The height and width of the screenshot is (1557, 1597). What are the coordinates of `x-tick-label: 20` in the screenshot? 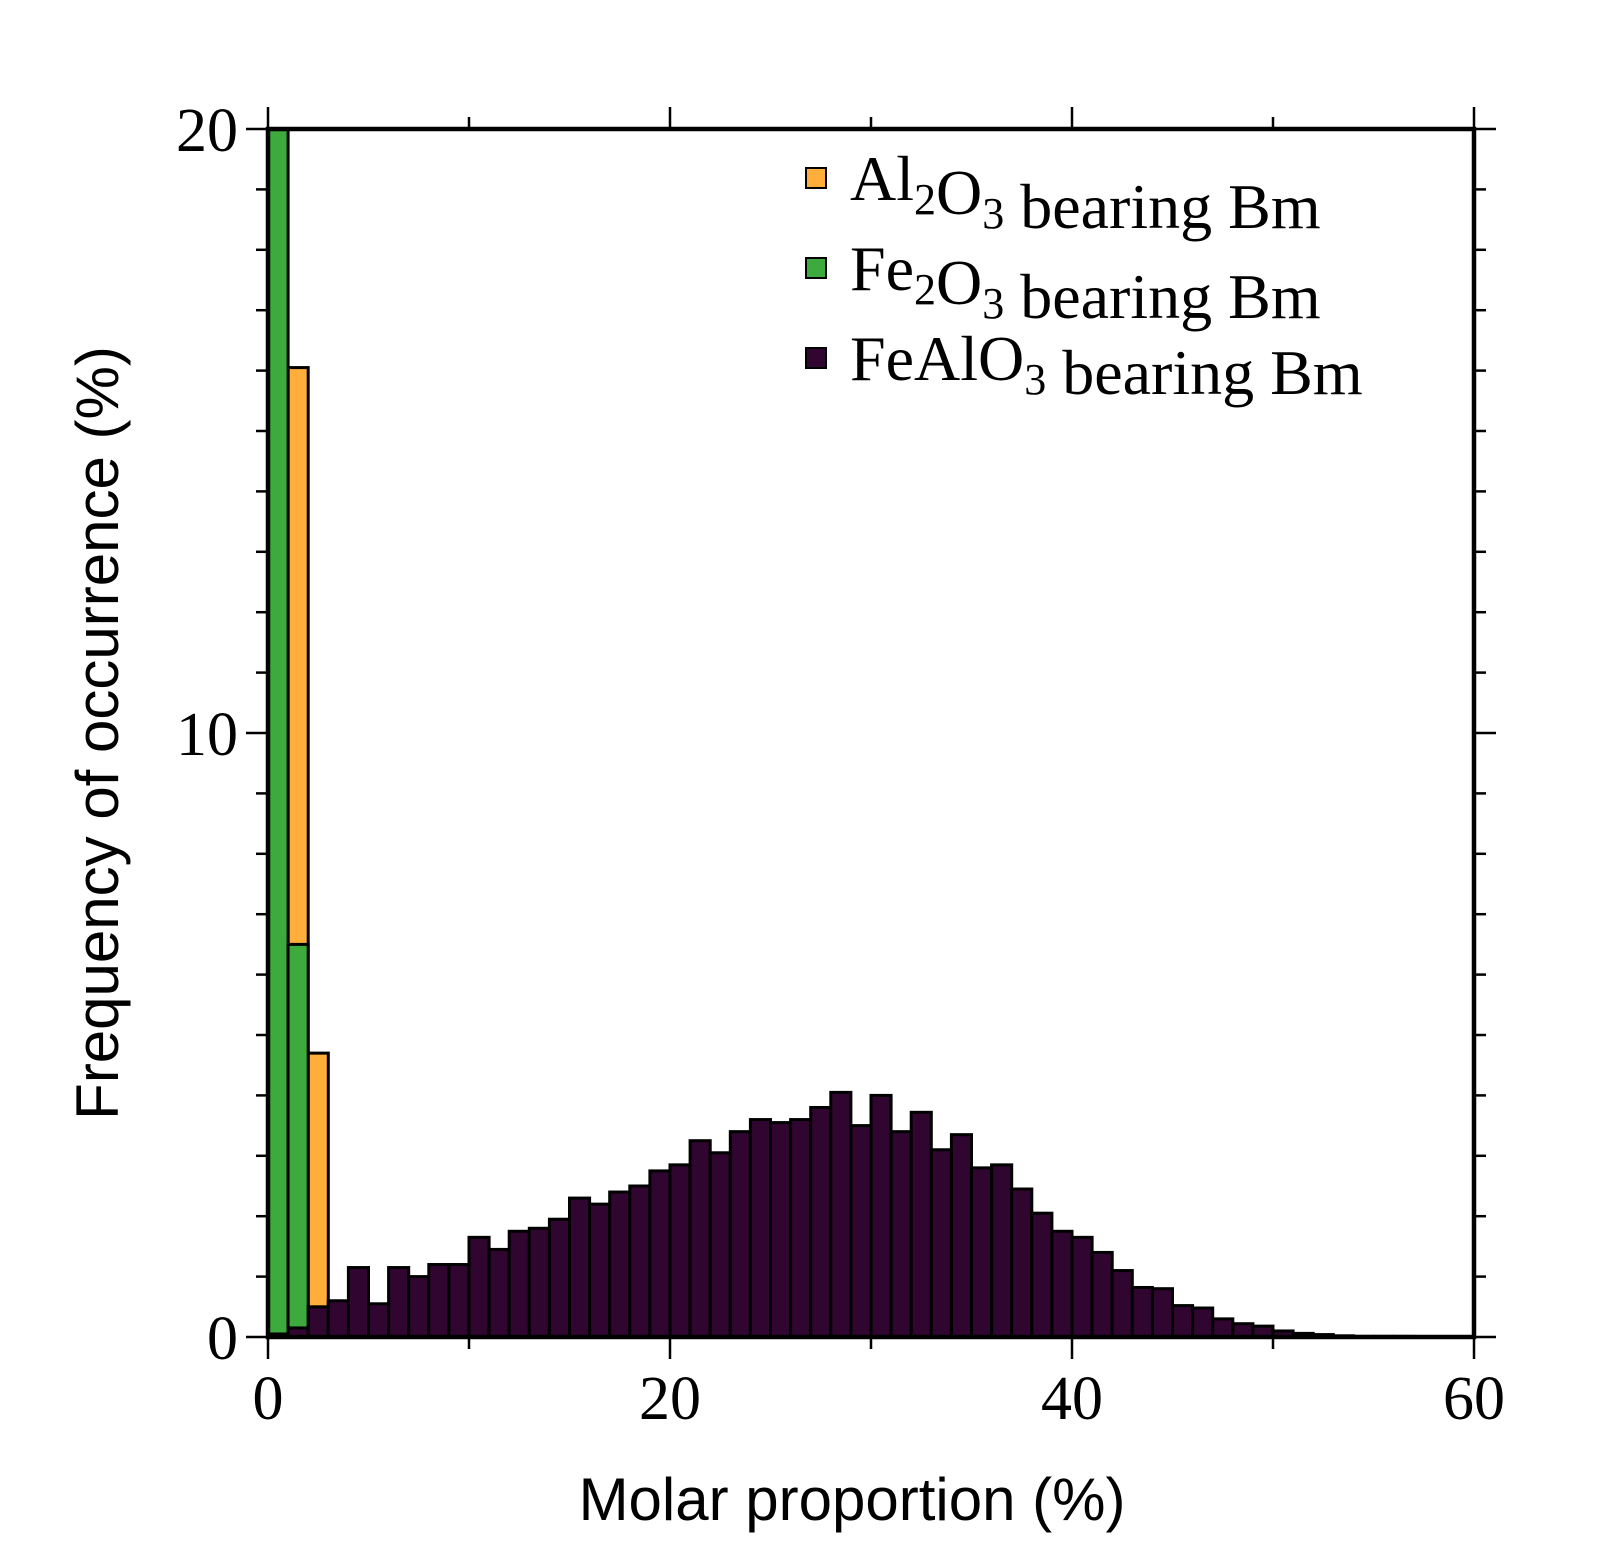 It's located at (670, 1399).